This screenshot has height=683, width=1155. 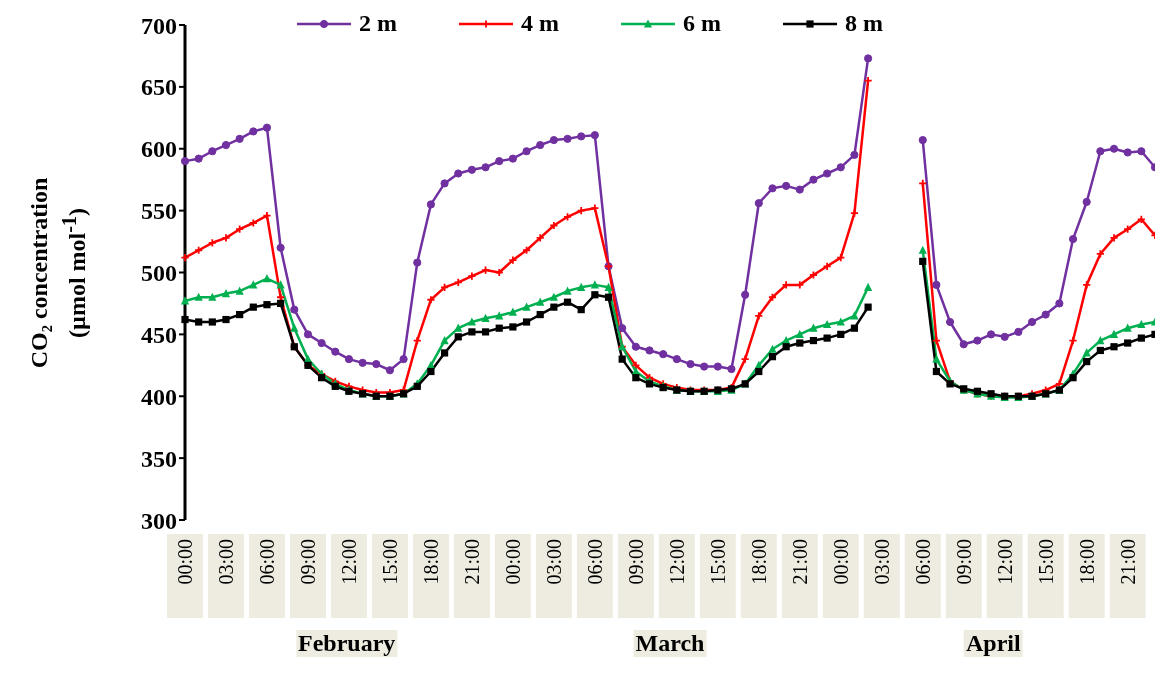 What do you see at coordinates (864, 23) in the screenshot?
I see `legend-label: 8 m` at bounding box center [864, 23].